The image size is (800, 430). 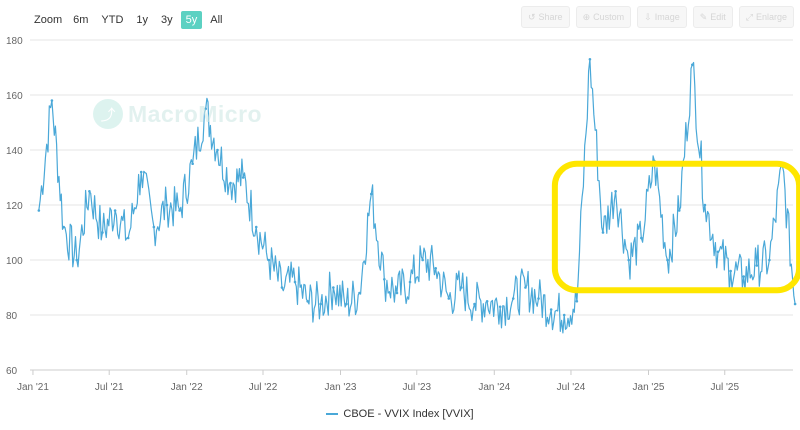 I want to click on zoom-5y-button: 5y, so click(x=191, y=20).